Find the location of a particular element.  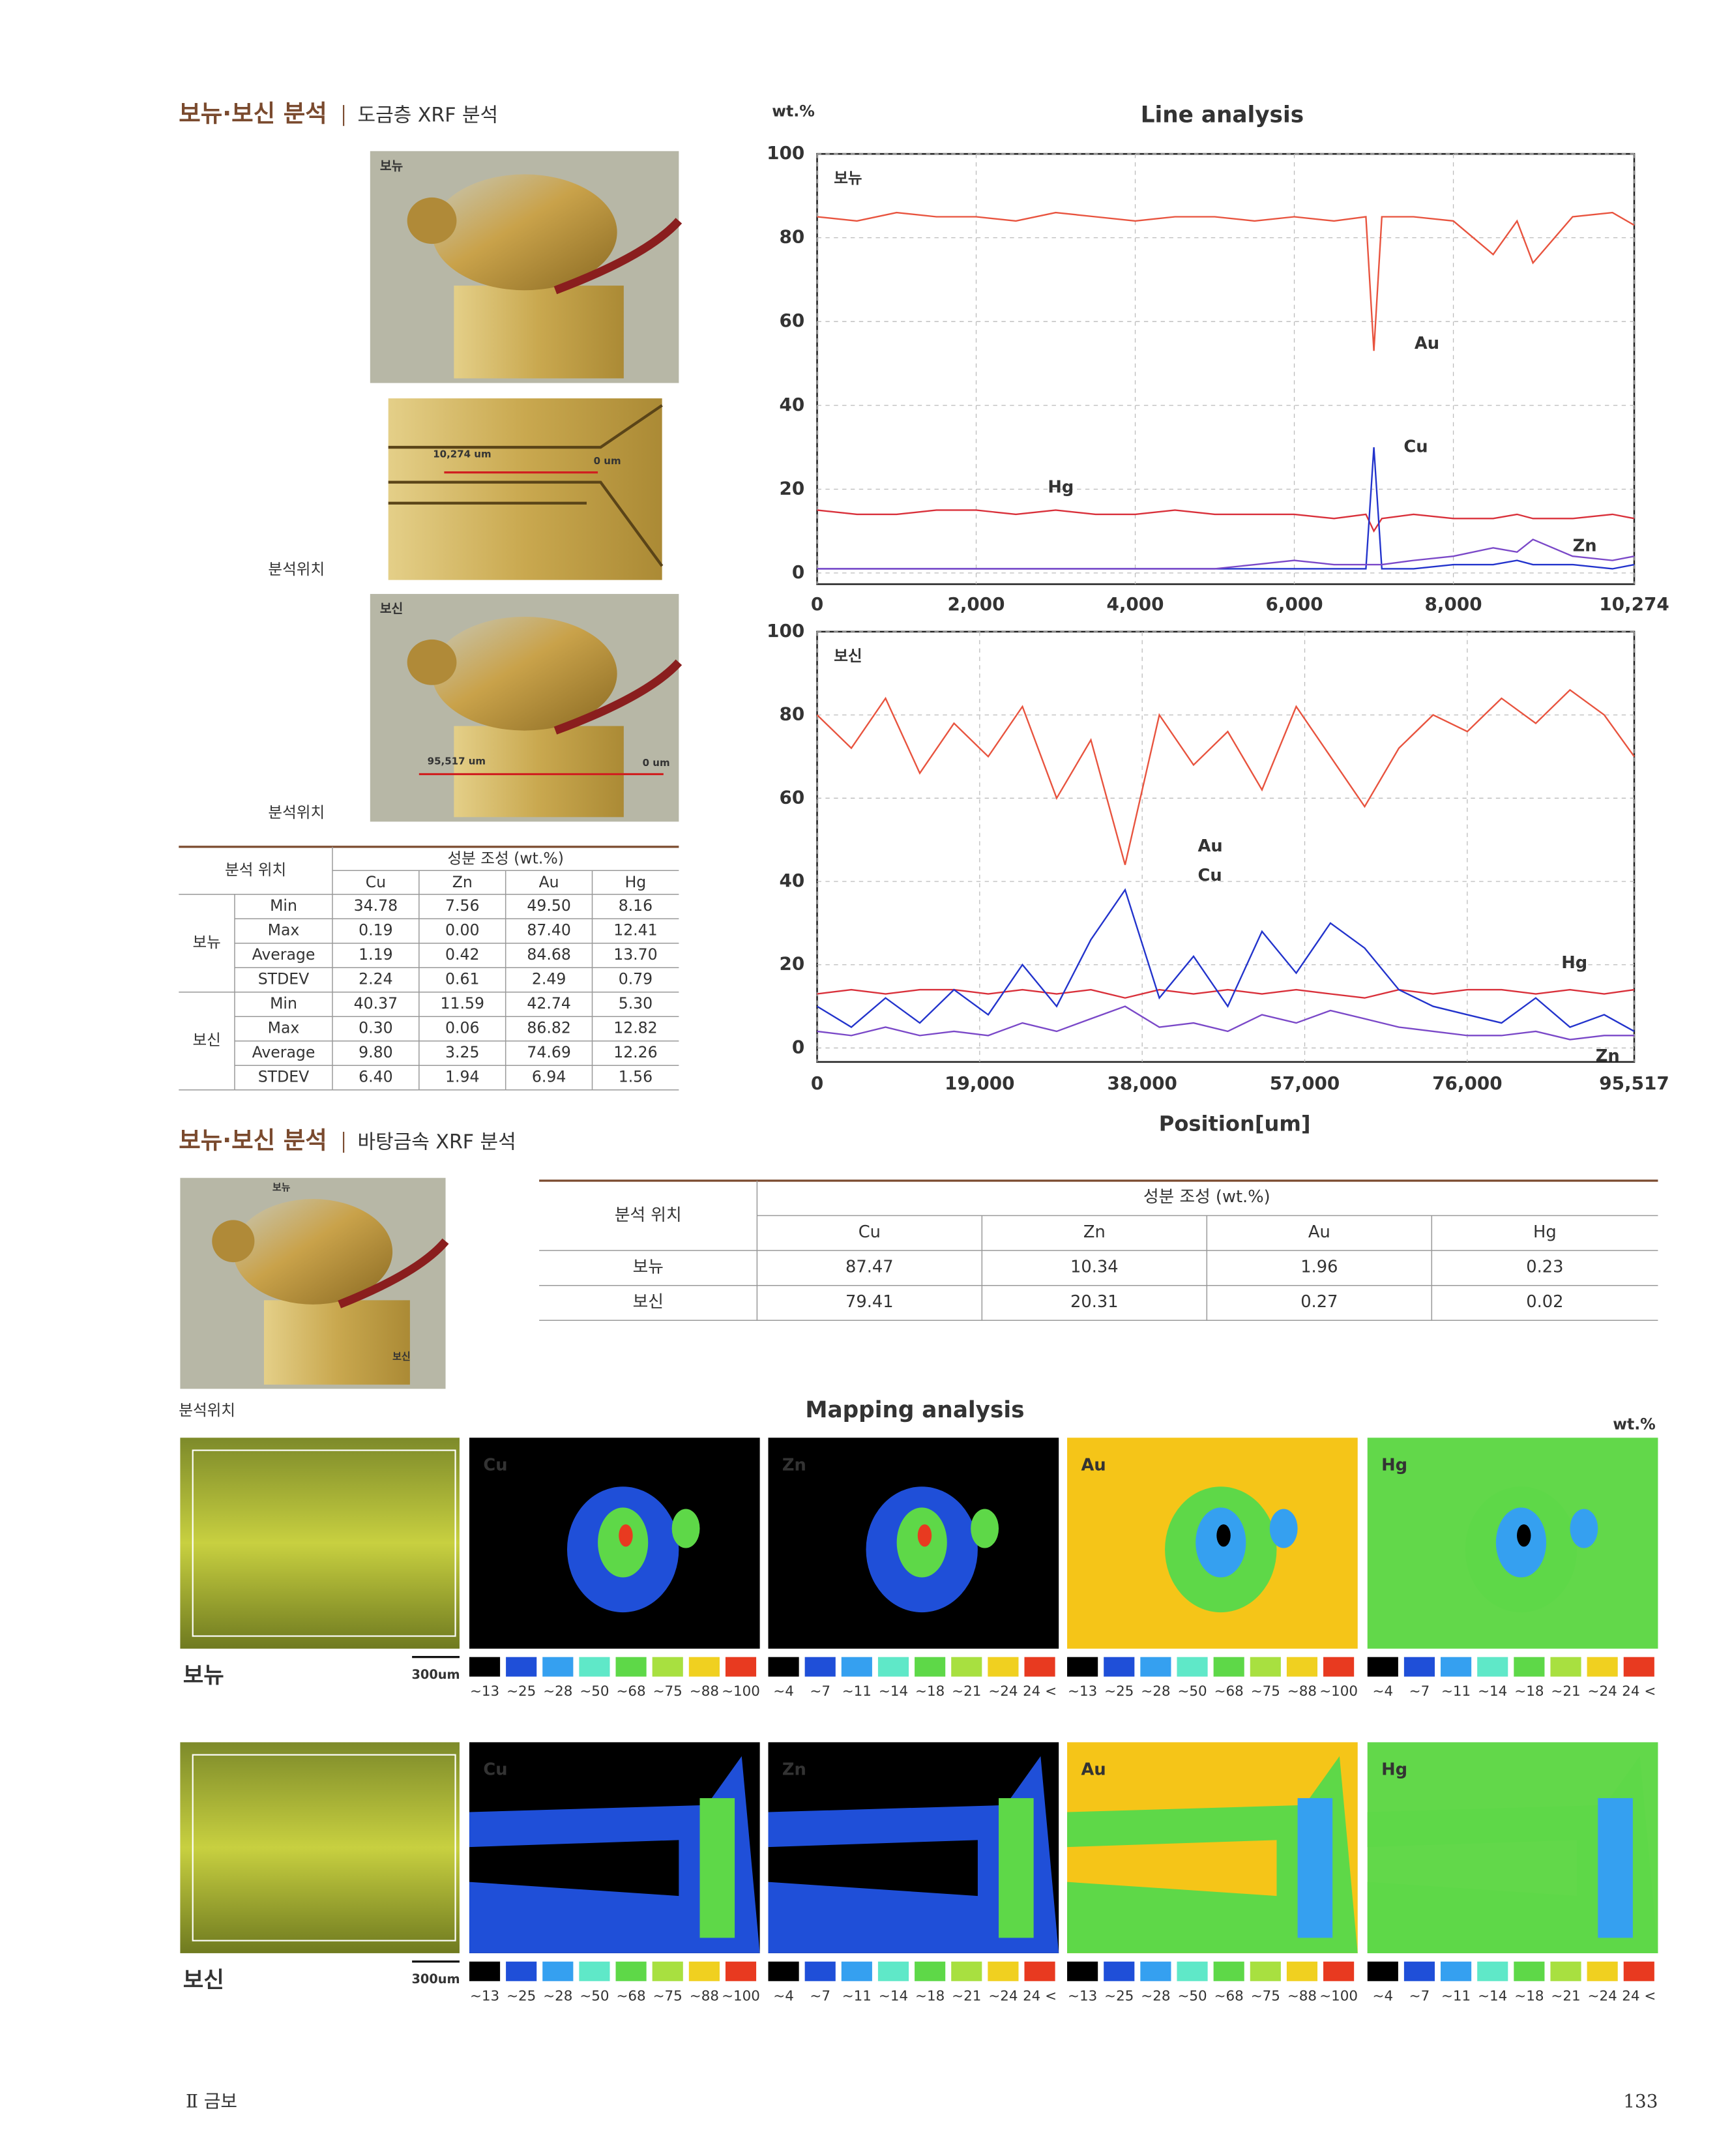

x-tick-label: 0 is located at coordinates (817, 604).